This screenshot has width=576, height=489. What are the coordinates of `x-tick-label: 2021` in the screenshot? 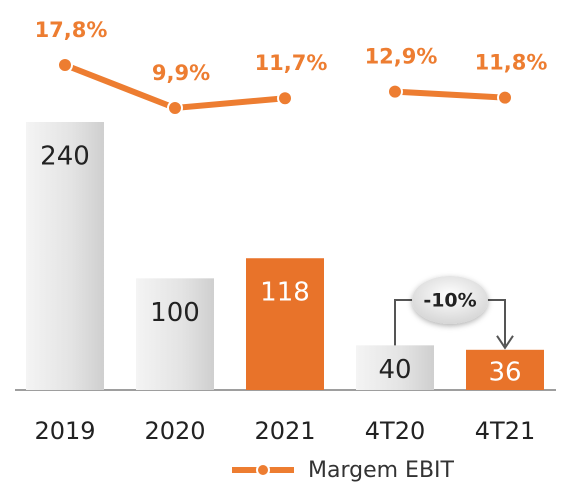 It's located at (284, 431).